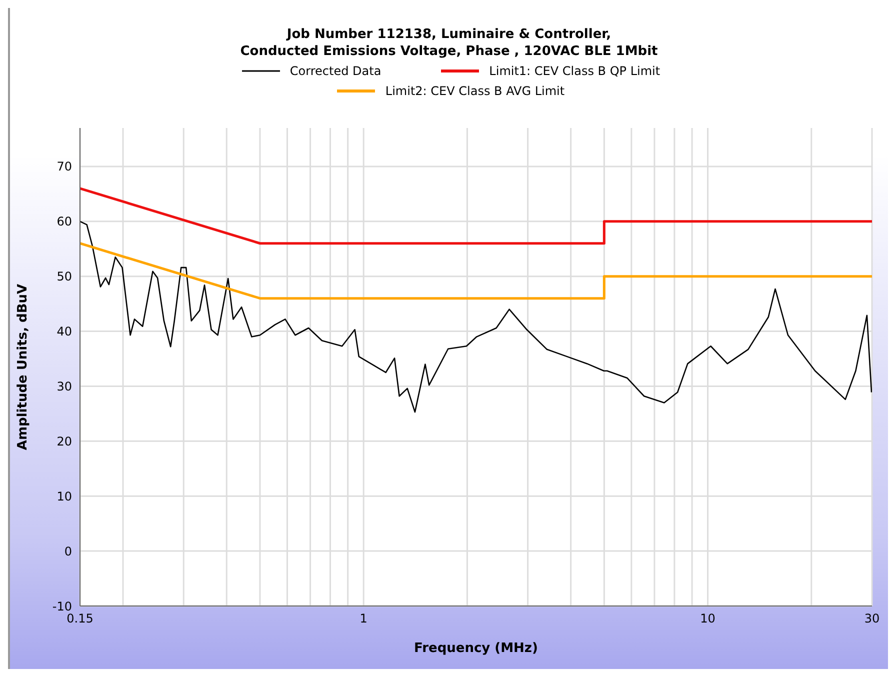 The height and width of the screenshot is (677, 894). What do you see at coordinates (64, 496) in the screenshot?
I see `y-tick-label: 10` at bounding box center [64, 496].